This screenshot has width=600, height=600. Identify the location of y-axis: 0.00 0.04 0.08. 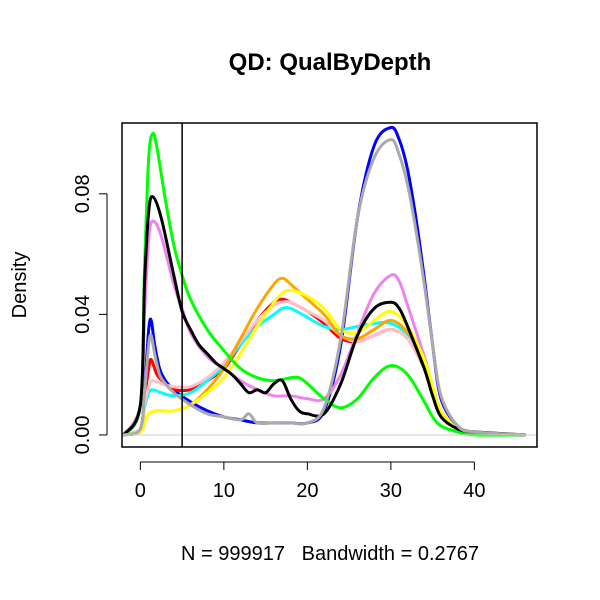
(90, 314).